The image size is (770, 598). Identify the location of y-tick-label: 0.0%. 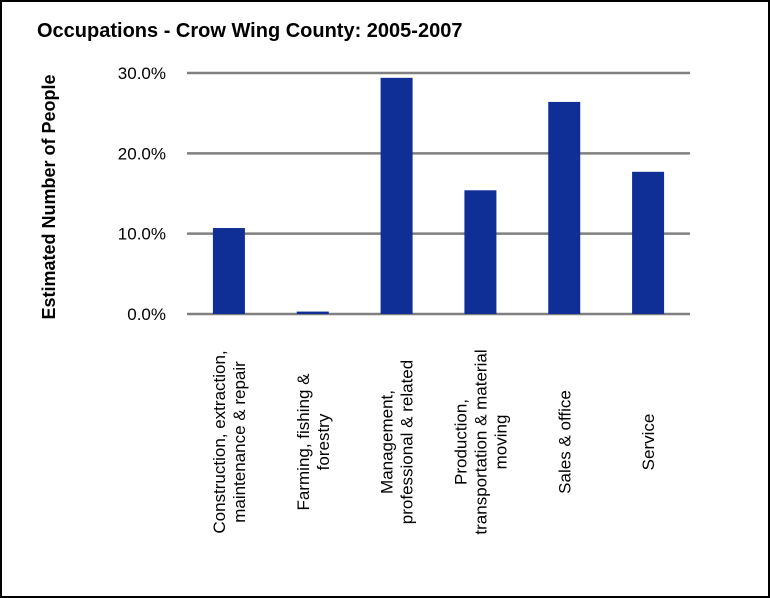
(146, 314).